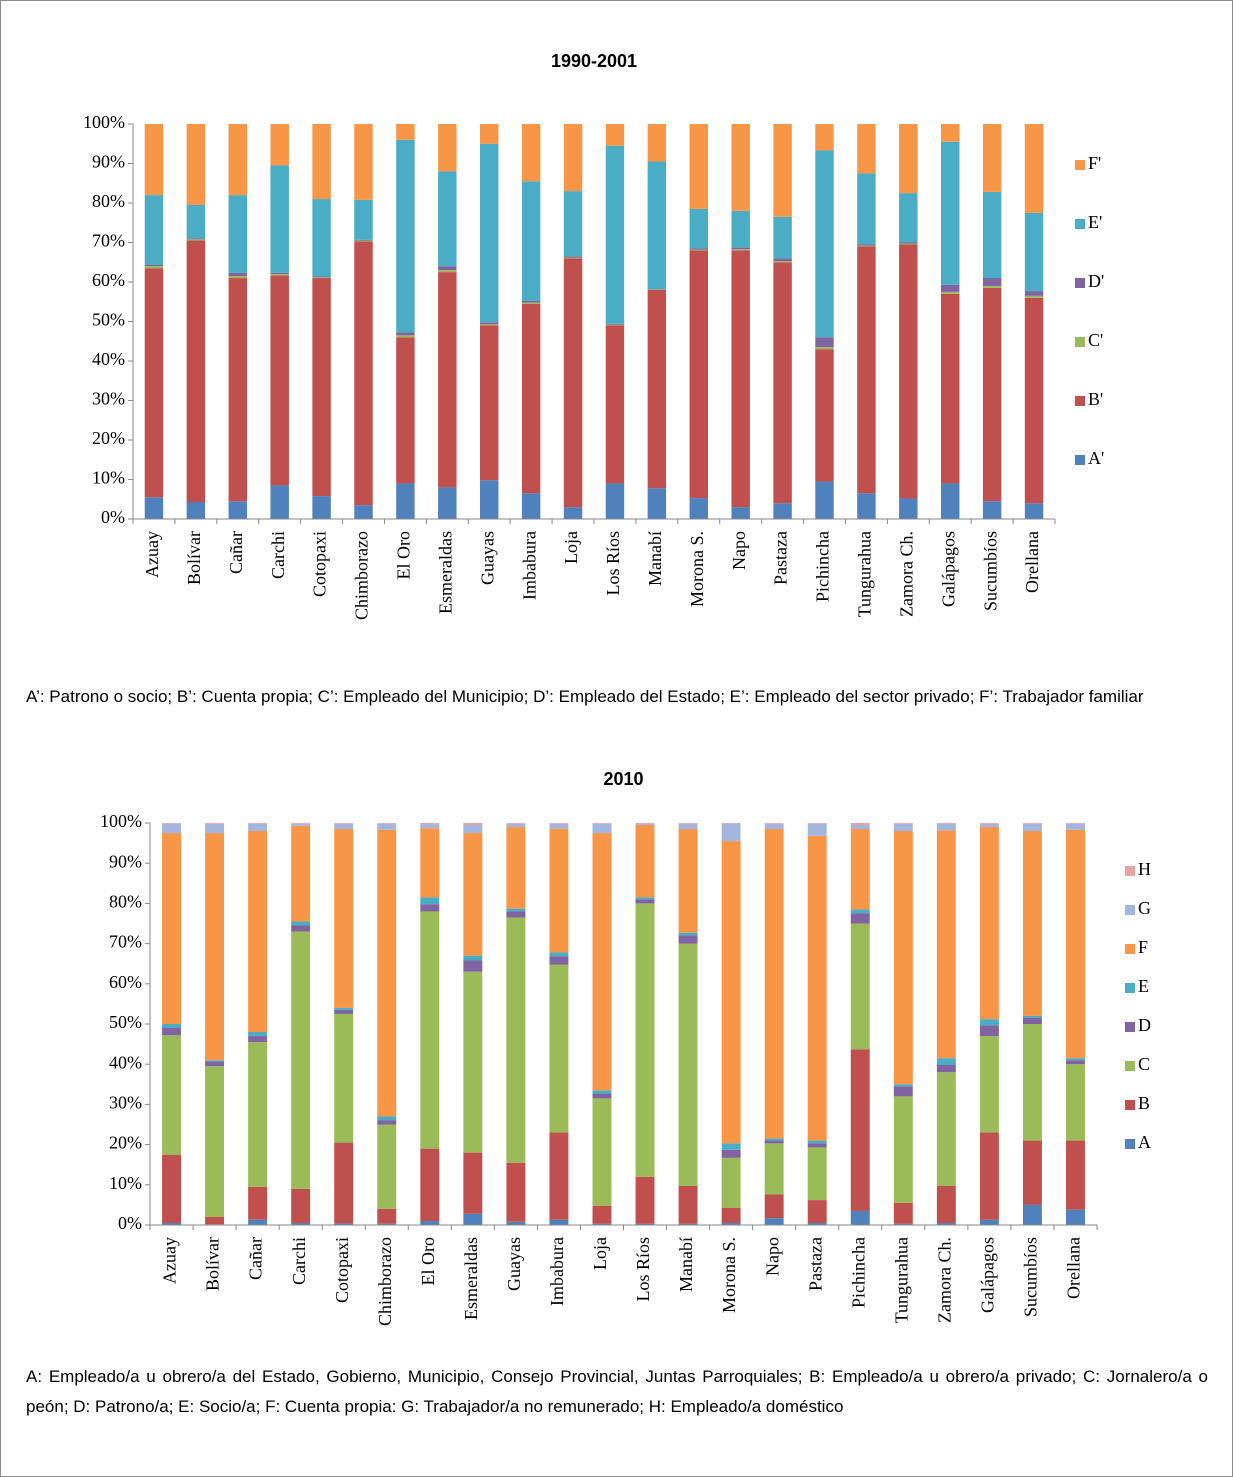 This screenshot has height=1477, width=1233. What do you see at coordinates (445, 572) in the screenshot?
I see `x-tick-label: Esmeraldas` at bounding box center [445, 572].